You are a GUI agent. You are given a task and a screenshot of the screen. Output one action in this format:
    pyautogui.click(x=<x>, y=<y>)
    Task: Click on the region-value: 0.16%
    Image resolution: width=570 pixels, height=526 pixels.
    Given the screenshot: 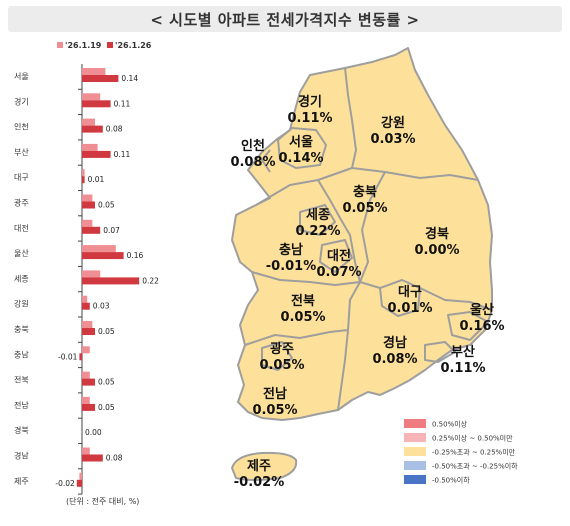 What is the action you would take?
    pyautogui.click(x=481, y=326)
    